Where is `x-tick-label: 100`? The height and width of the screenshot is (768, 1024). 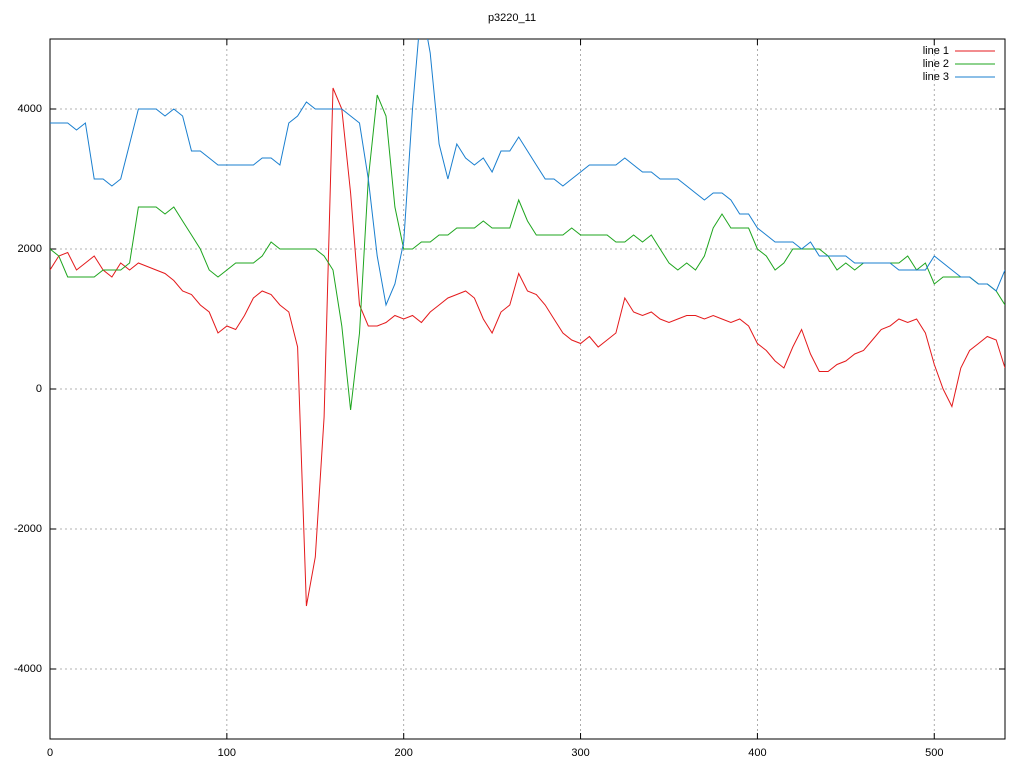 x-tick-label: 100 is located at coordinates (227, 753).